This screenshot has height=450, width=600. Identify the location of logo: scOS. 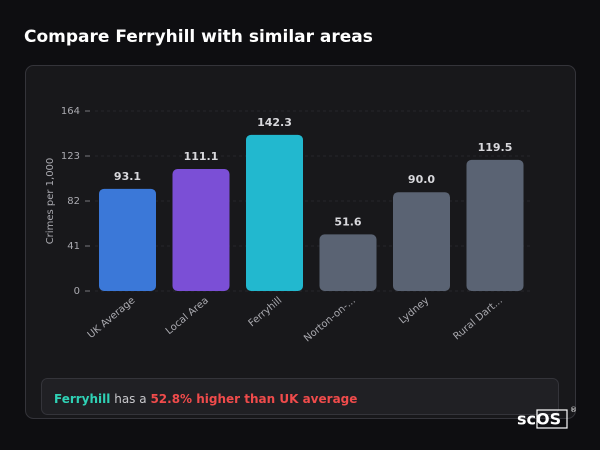
(539, 419).